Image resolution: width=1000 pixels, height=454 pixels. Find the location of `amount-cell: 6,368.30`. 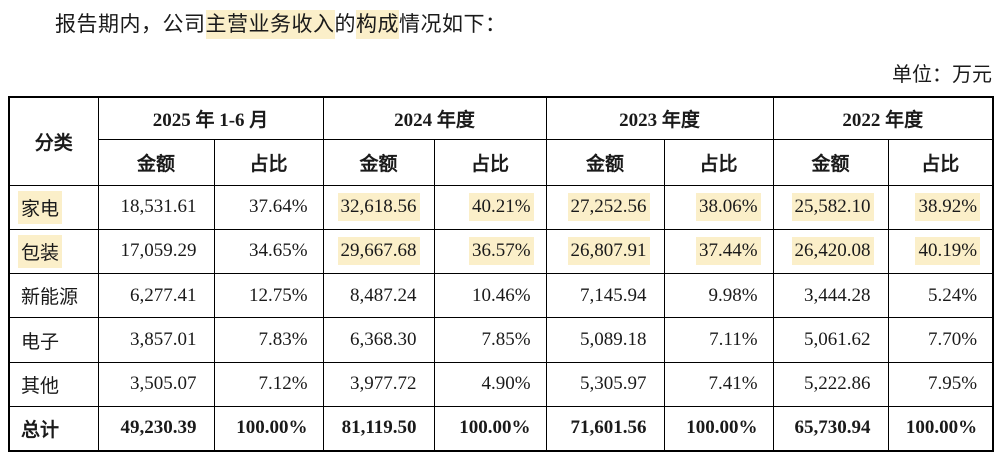

amount-cell: 6,368.30 is located at coordinates (383, 340).